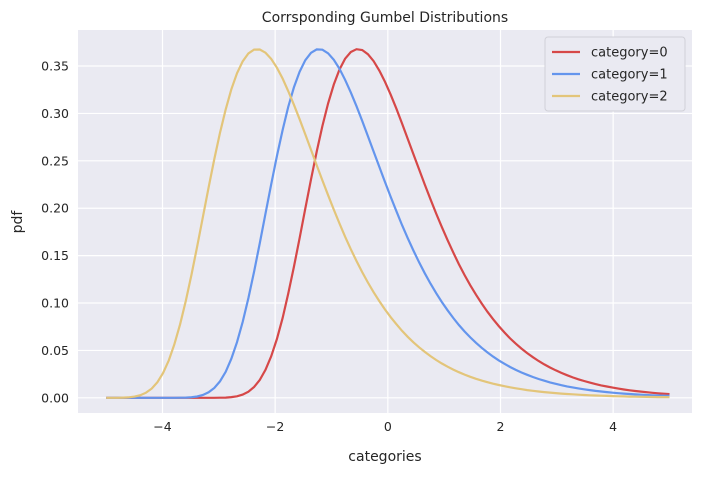 The height and width of the screenshot is (478, 707). Describe the element at coordinates (385, 18) in the screenshot. I see `chart-title: Corrsponding Gumbel Distributions` at that location.